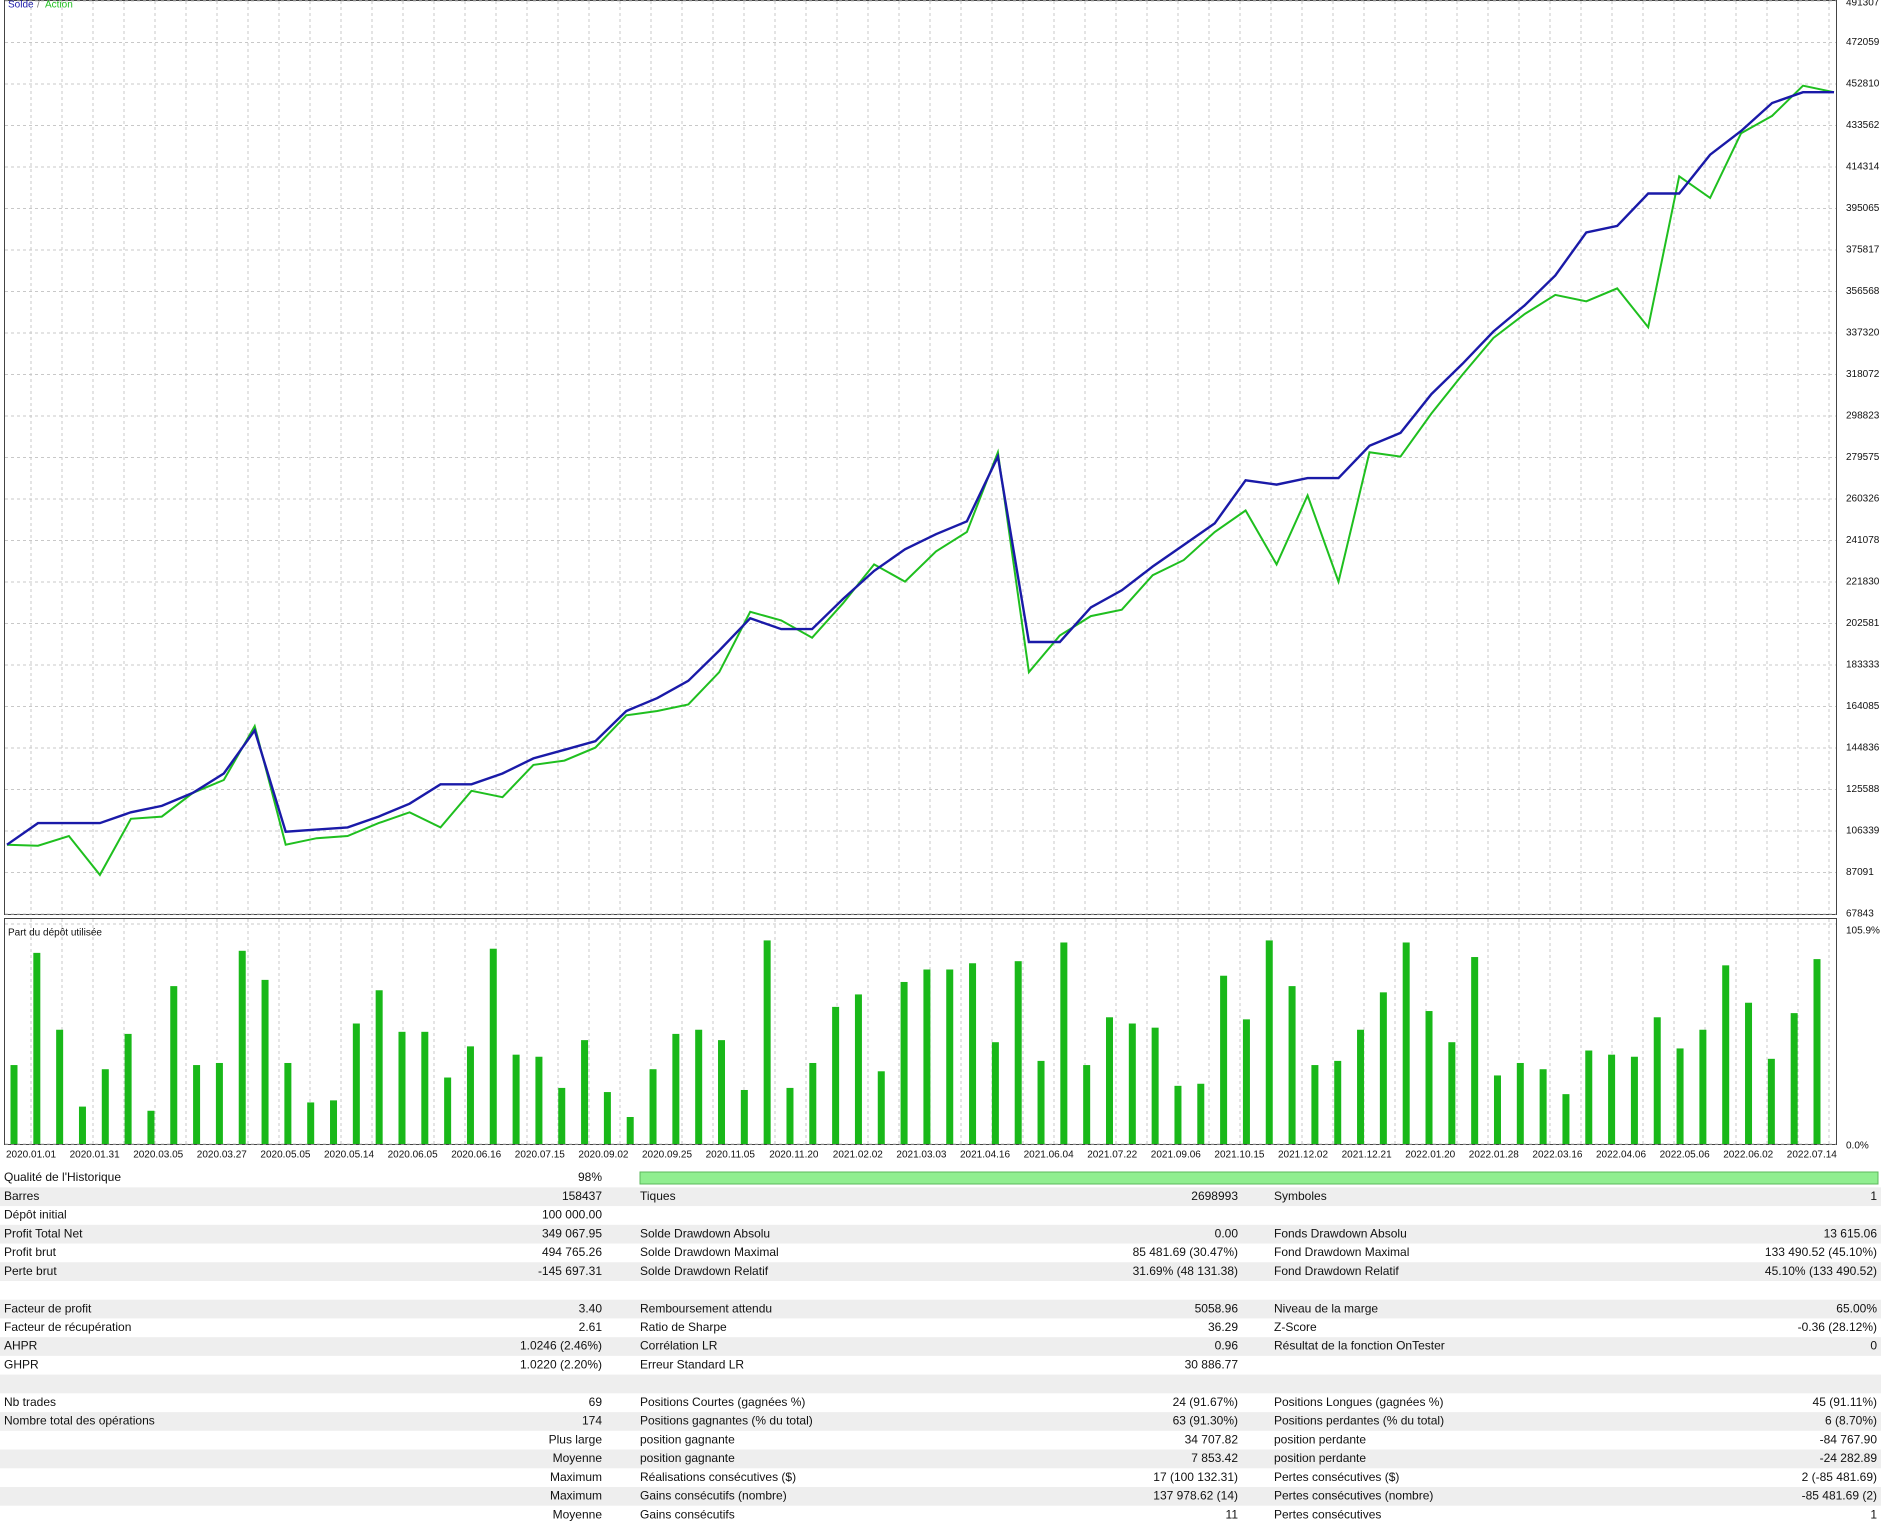  Describe the element at coordinates (1295, 1327) in the screenshot. I see `report-cell: Z-Score` at that location.